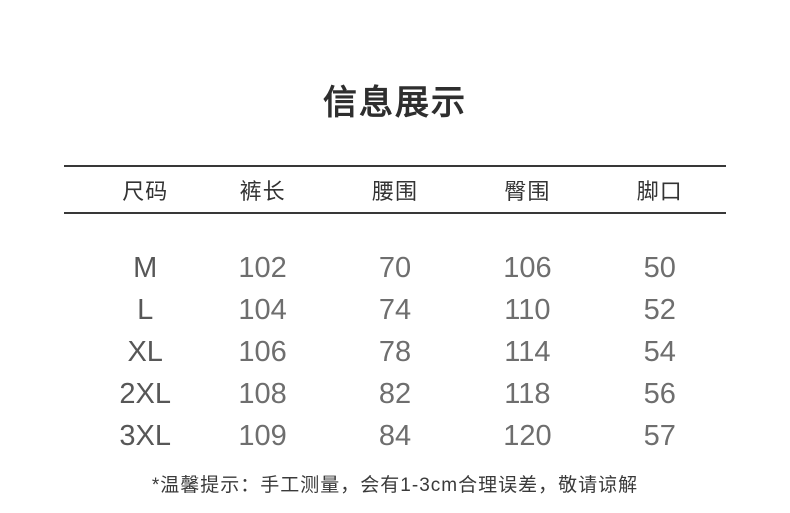 This screenshot has height=513, width=790. I want to click on value-cell: 78, so click(395, 351).